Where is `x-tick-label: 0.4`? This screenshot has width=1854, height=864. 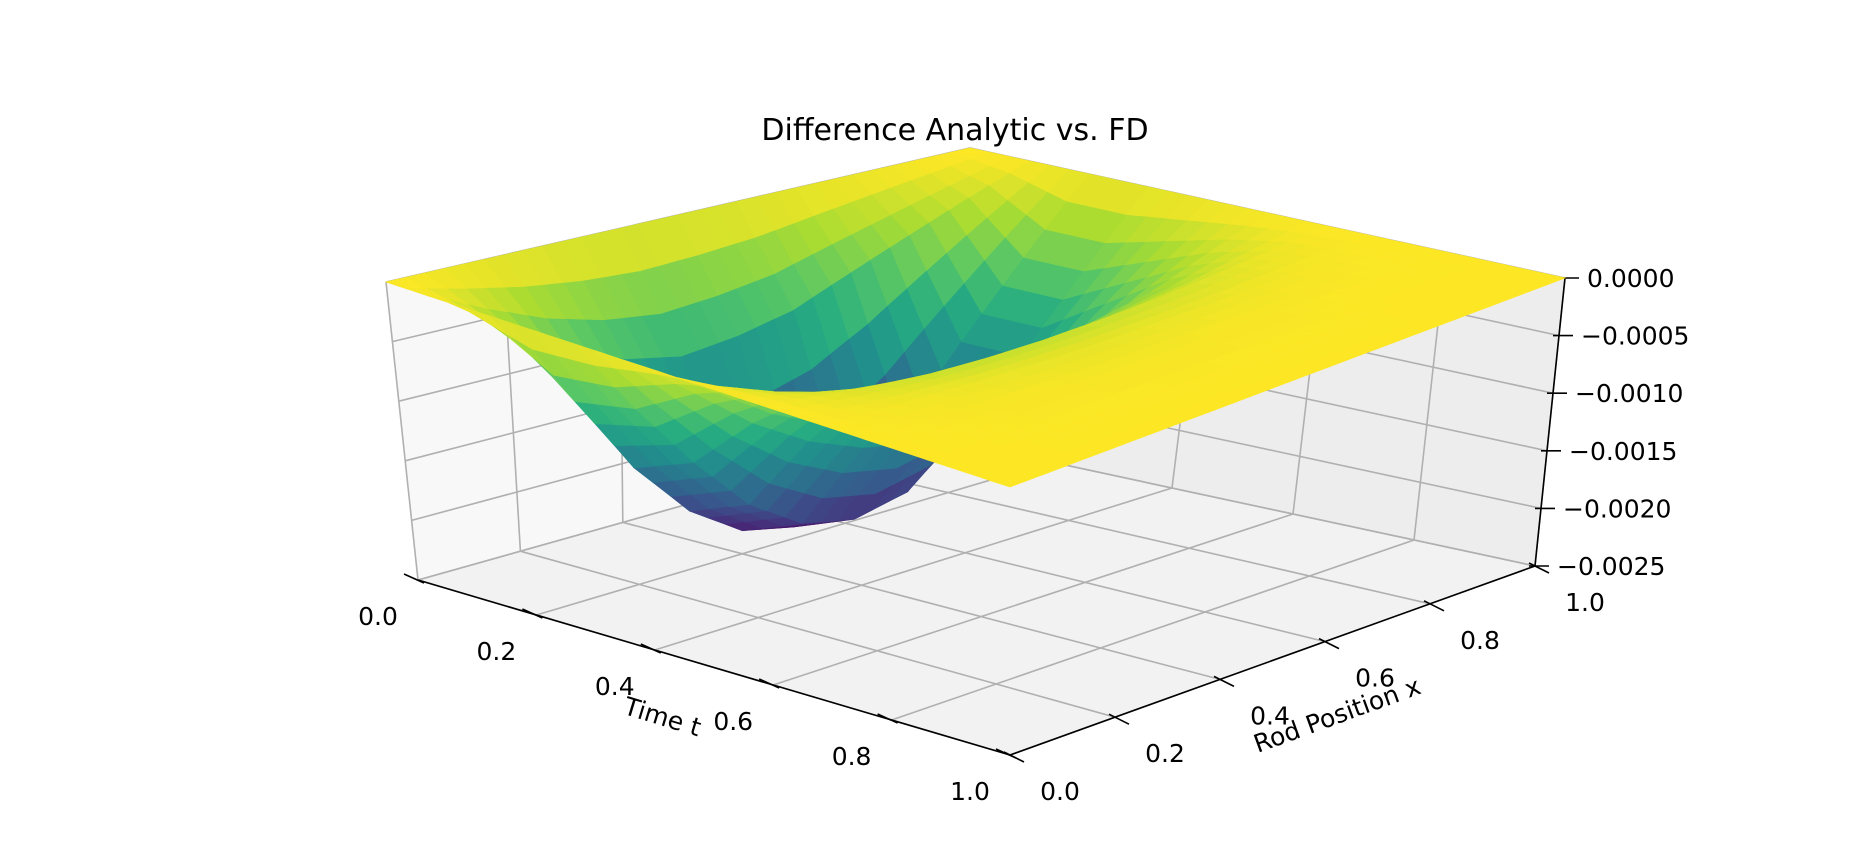
x-tick-label: 0.4 is located at coordinates (615, 686).